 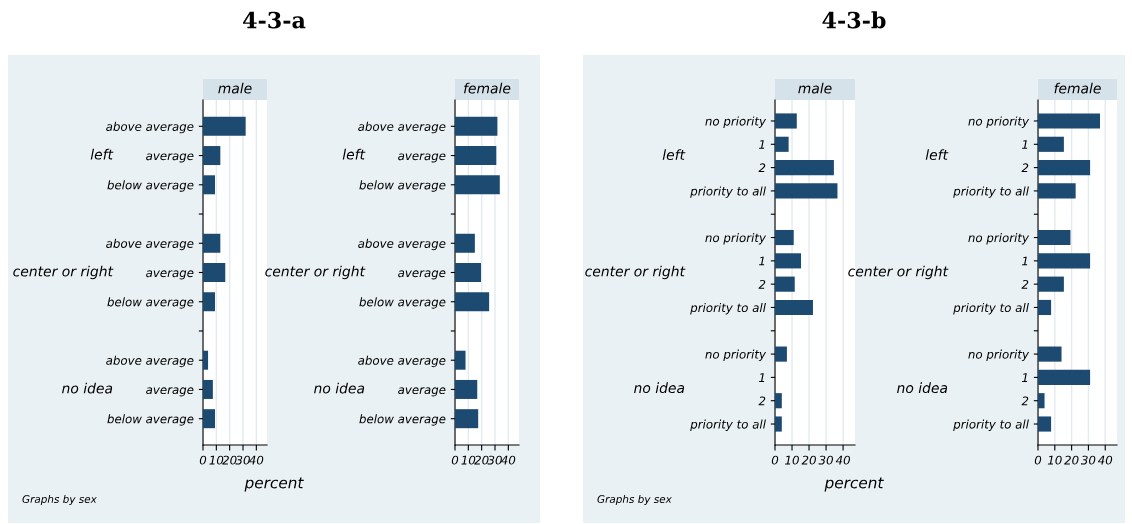 What do you see at coordinates (635, 272) in the screenshot?
I see `text: center or right` at bounding box center [635, 272].